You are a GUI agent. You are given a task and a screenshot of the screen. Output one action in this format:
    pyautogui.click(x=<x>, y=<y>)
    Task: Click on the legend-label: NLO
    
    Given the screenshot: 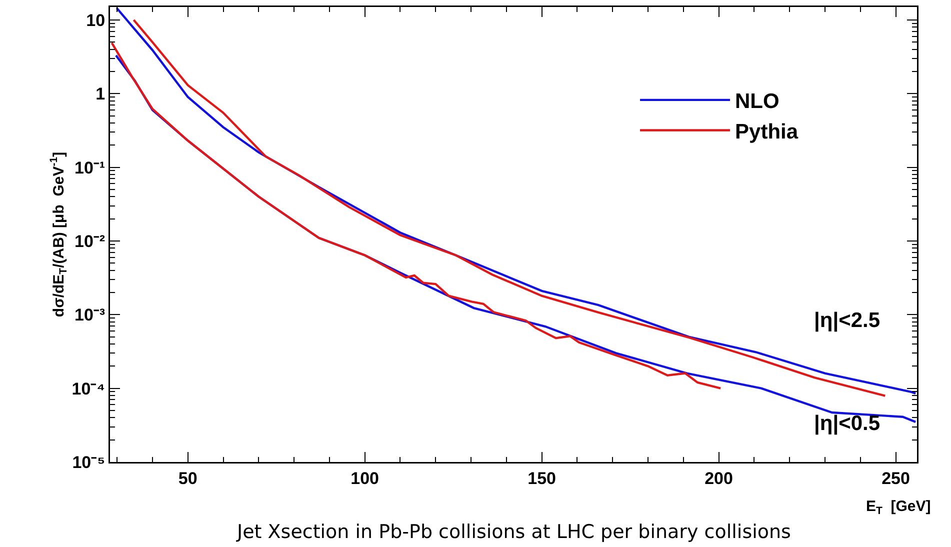 What is the action you would take?
    pyautogui.click(x=757, y=102)
    